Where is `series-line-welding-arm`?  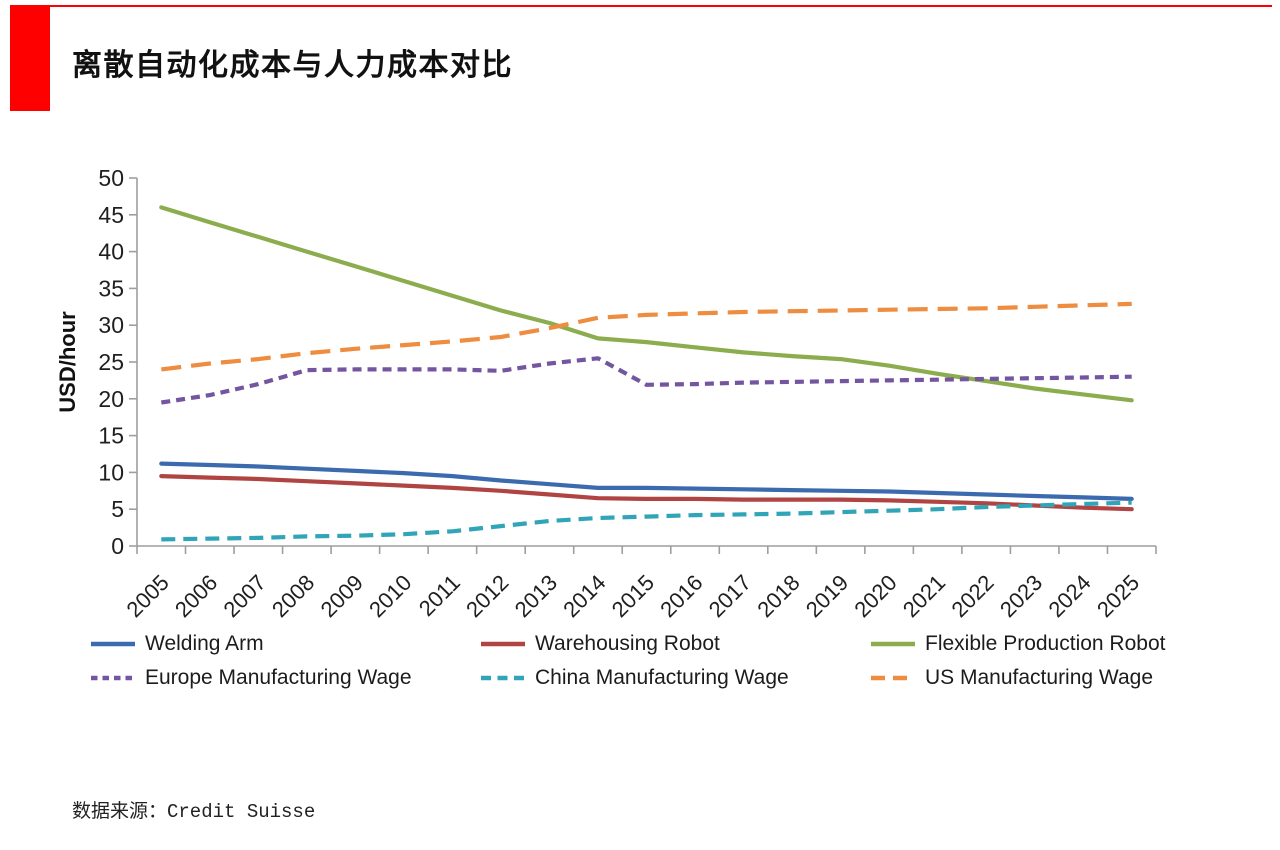 series-line-welding-arm is located at coordinates (646, 481).